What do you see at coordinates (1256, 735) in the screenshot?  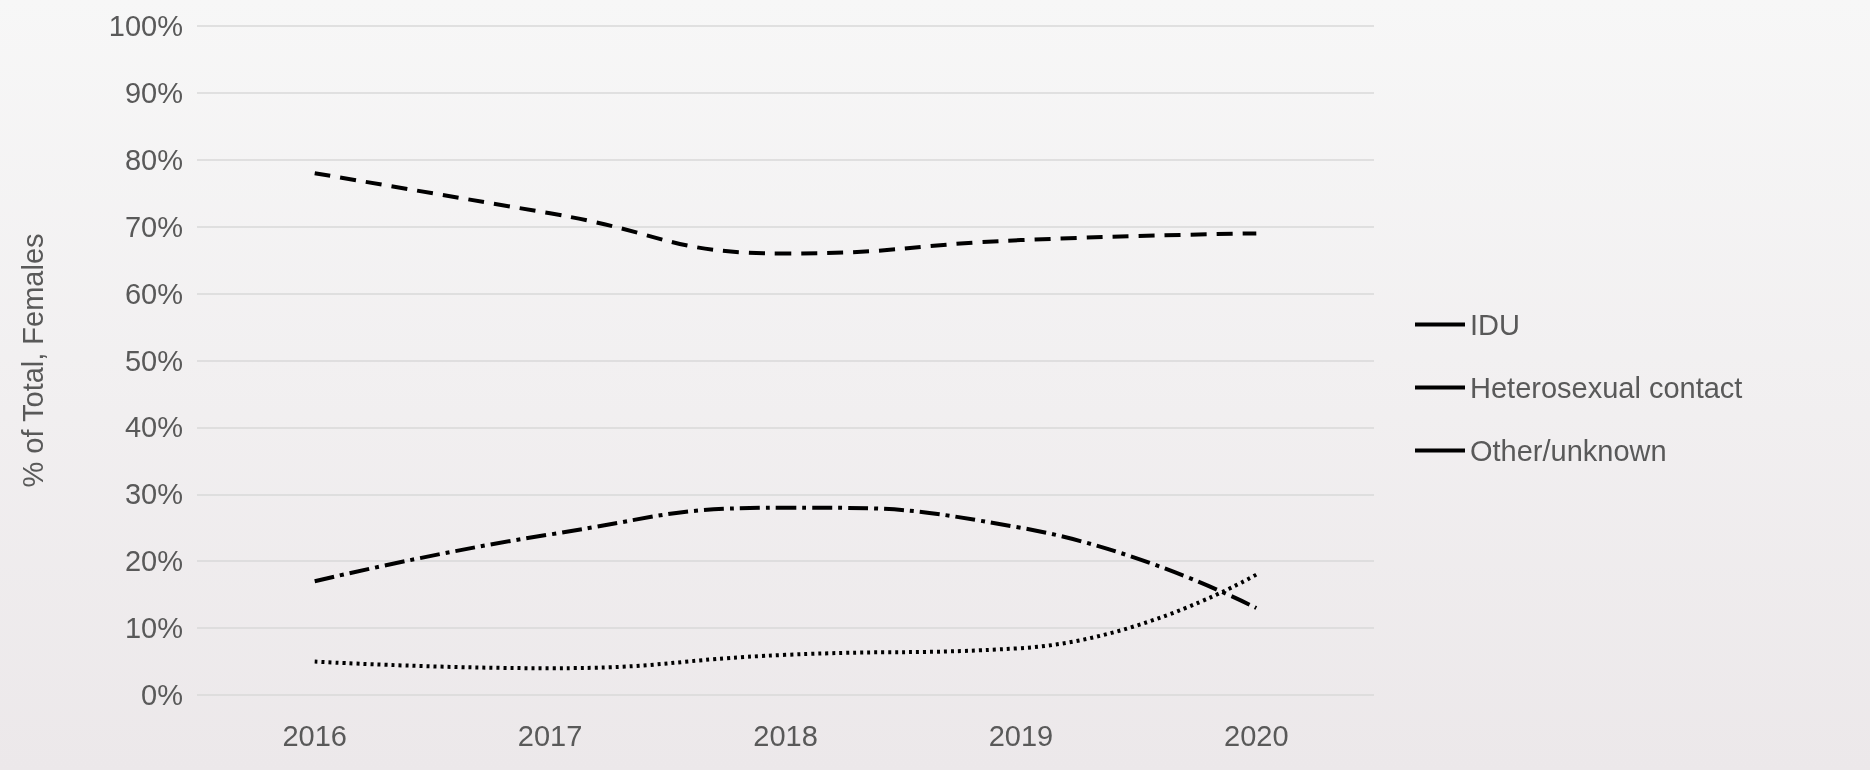 I see `x-tick-label: 2020` at bounding box center [1256, 735].